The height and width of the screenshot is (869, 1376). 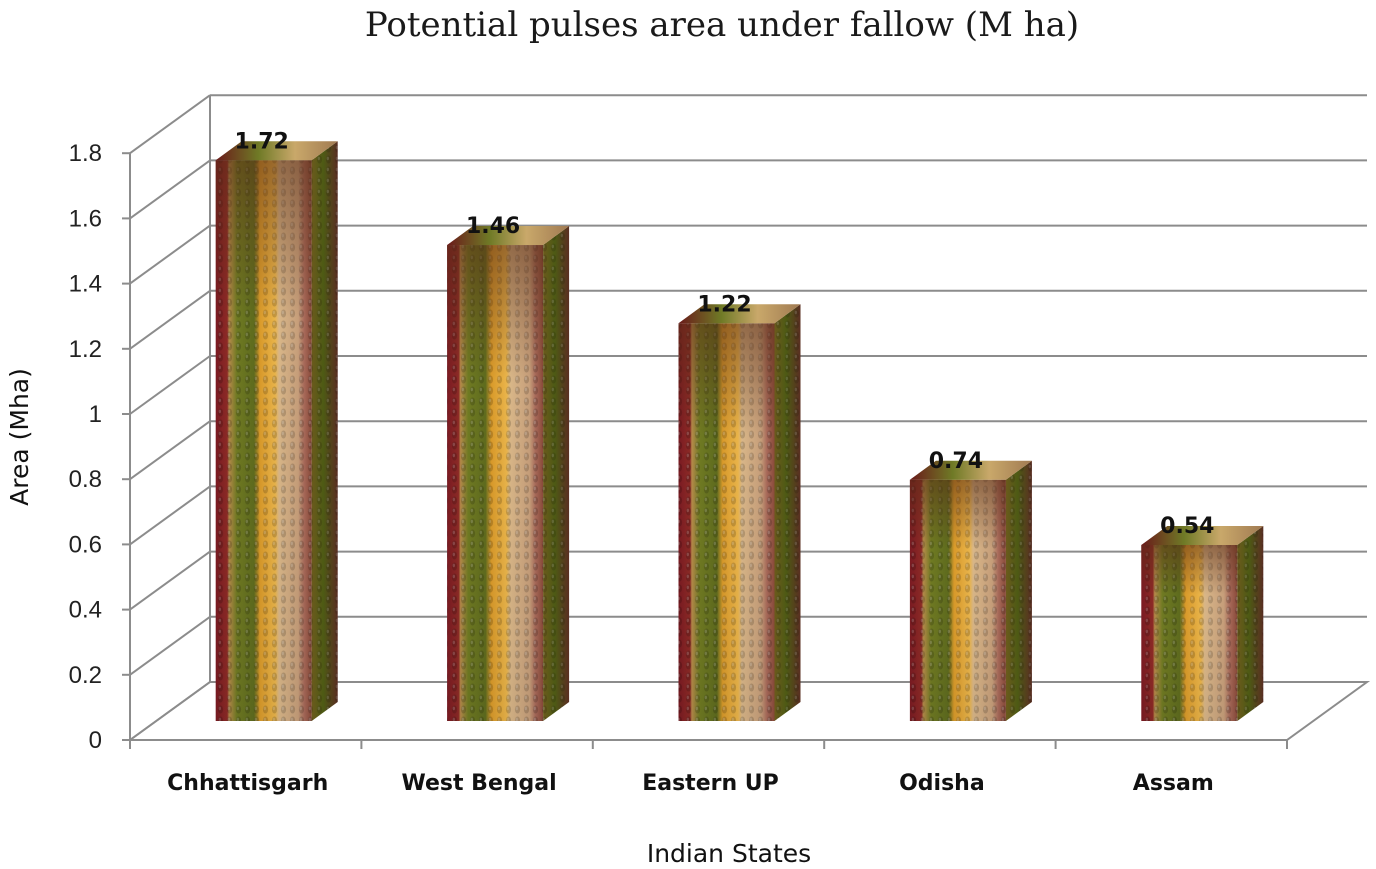 I want to click on bar-3: 1.22, so click(x=739, y=506).